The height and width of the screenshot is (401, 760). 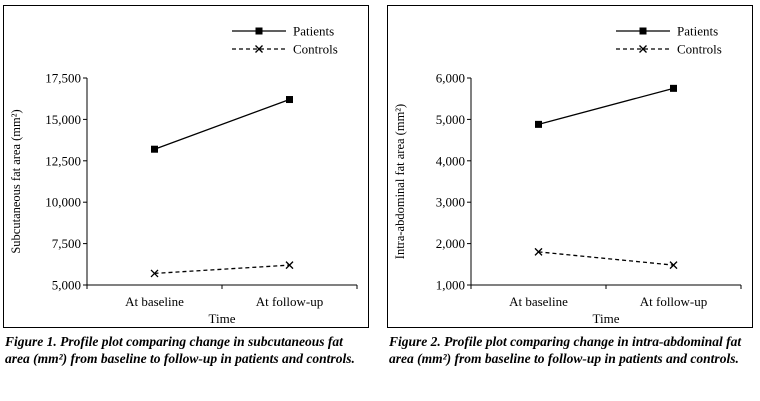 I want to click on y-tick-label: 15,000, so click(x=63, y=119).